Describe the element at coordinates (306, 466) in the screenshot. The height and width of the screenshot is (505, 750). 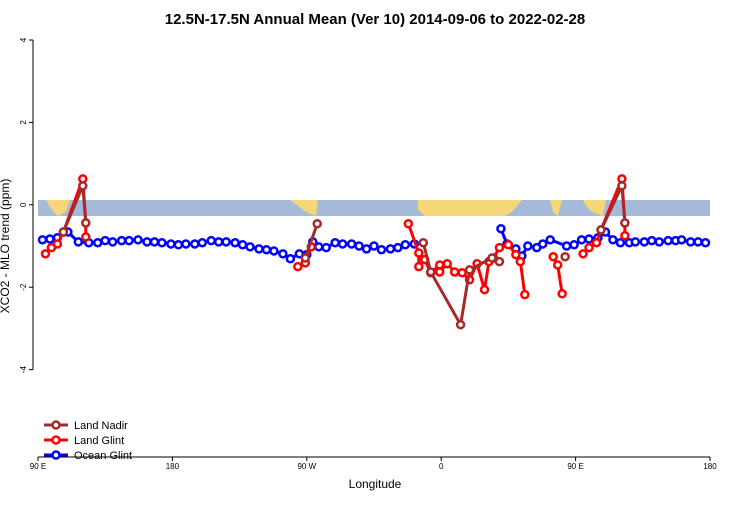
I see `x-tick-label: 90 W` at that location.